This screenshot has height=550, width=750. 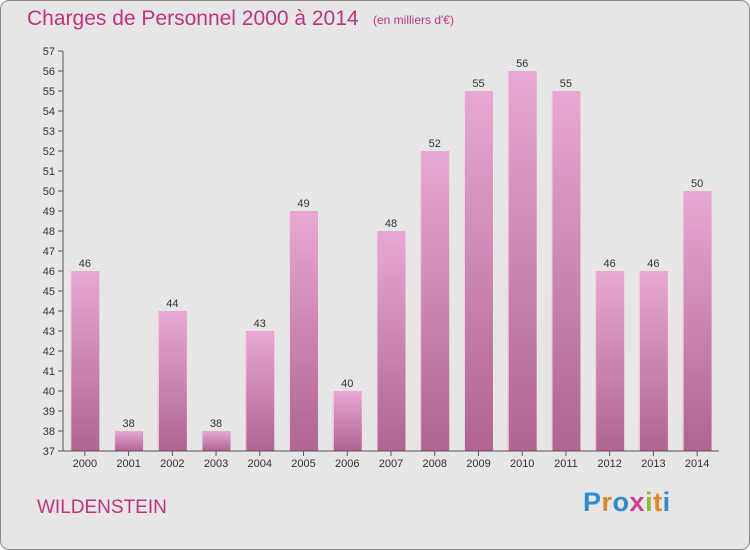 What do you see at coordinates (303, 204) in the screenshot?
I see `data-label: 49` at bounding box center [303, 204].